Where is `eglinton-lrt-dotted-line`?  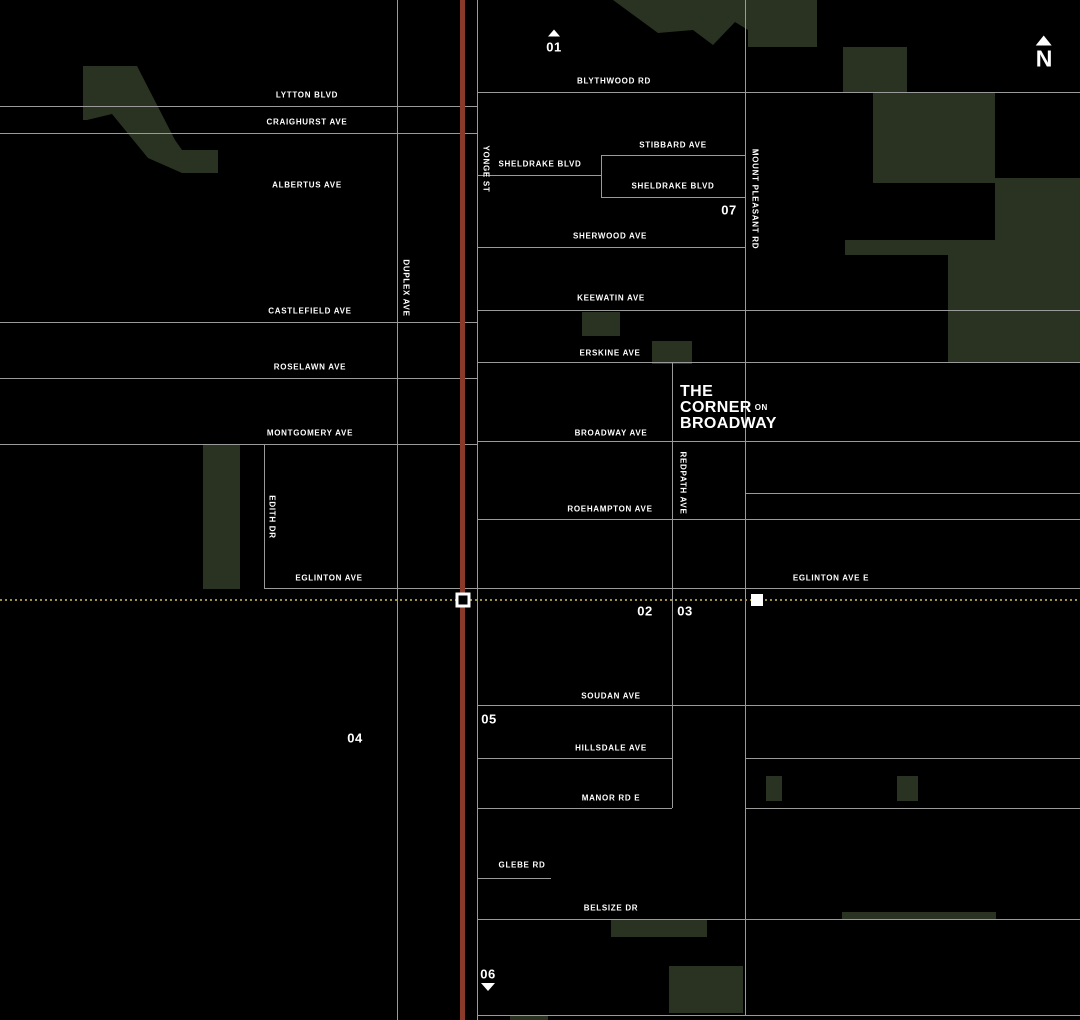 eglinton-lrt-dotted-line is located at coordinates (540, 600).